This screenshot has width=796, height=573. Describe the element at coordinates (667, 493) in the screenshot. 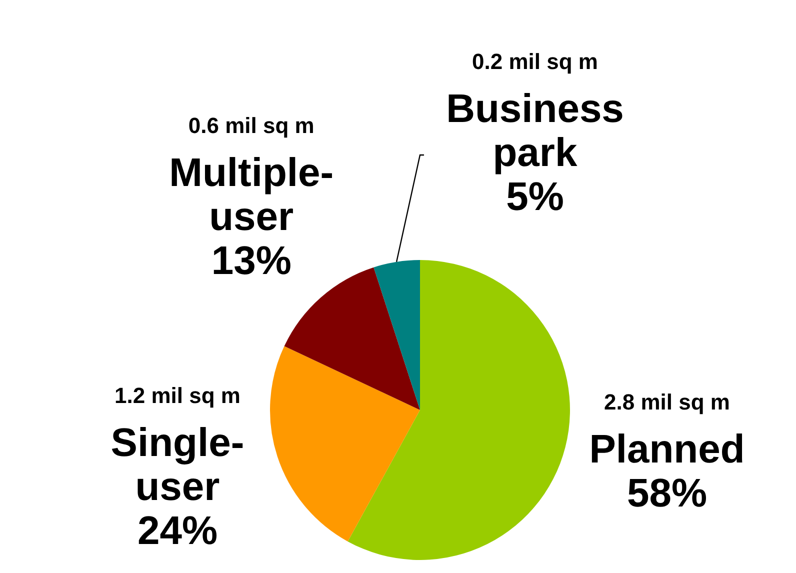

I see `data-label: 58%` at that location.